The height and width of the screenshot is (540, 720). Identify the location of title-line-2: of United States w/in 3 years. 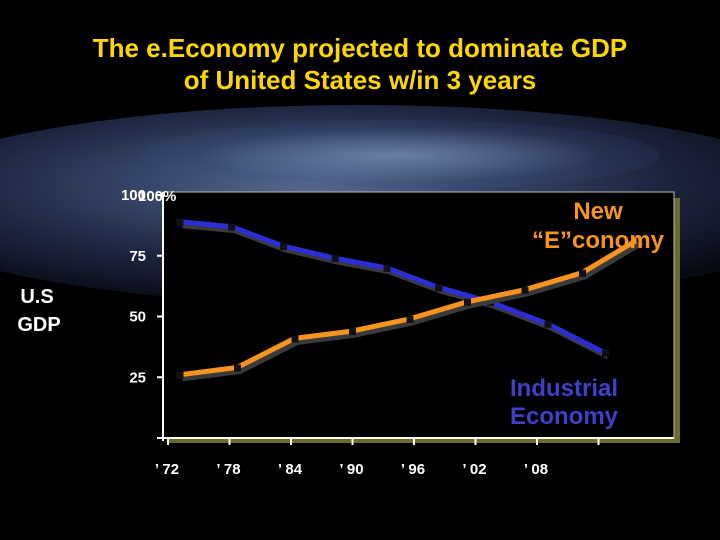
(360, 80).